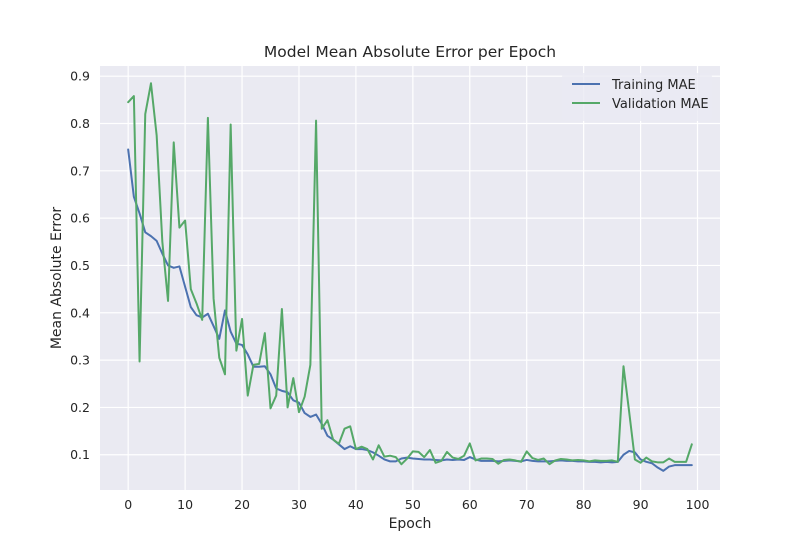 This screenshot has height=554, width=800. What do you see at coordinates (641, 504) in the screenshot?
I see `x-tick-label: 90` at bounding box center [641, 504].